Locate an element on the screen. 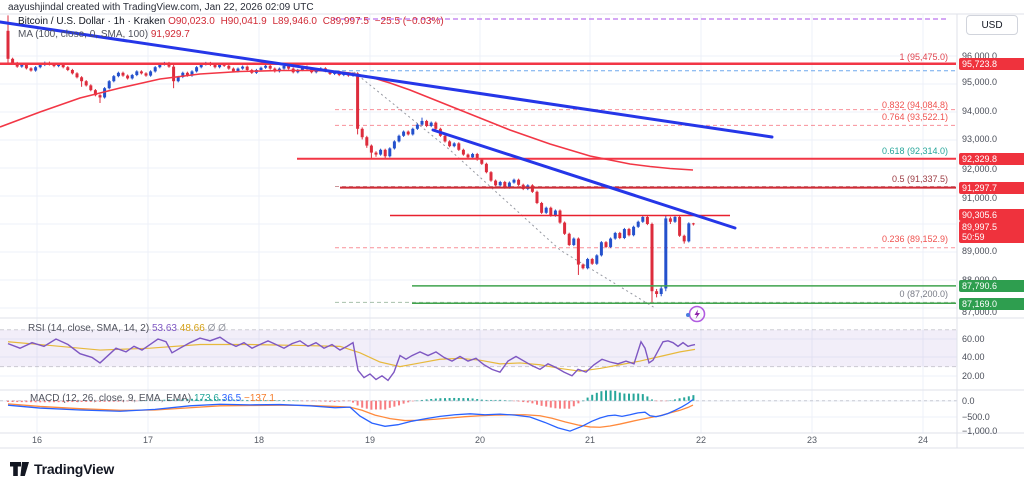  macd-axis-label: −500.0 is located at coordinates (976, 417).